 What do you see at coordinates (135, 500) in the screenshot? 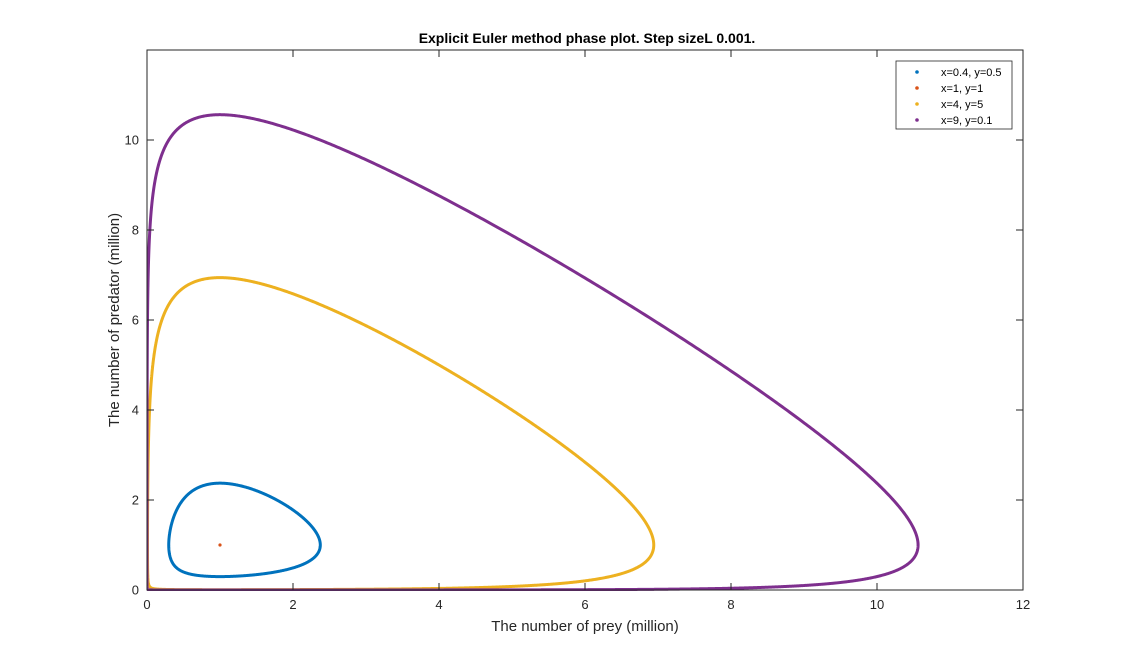
I see `y-tick-label: 2` at bounding box center [135, 500].